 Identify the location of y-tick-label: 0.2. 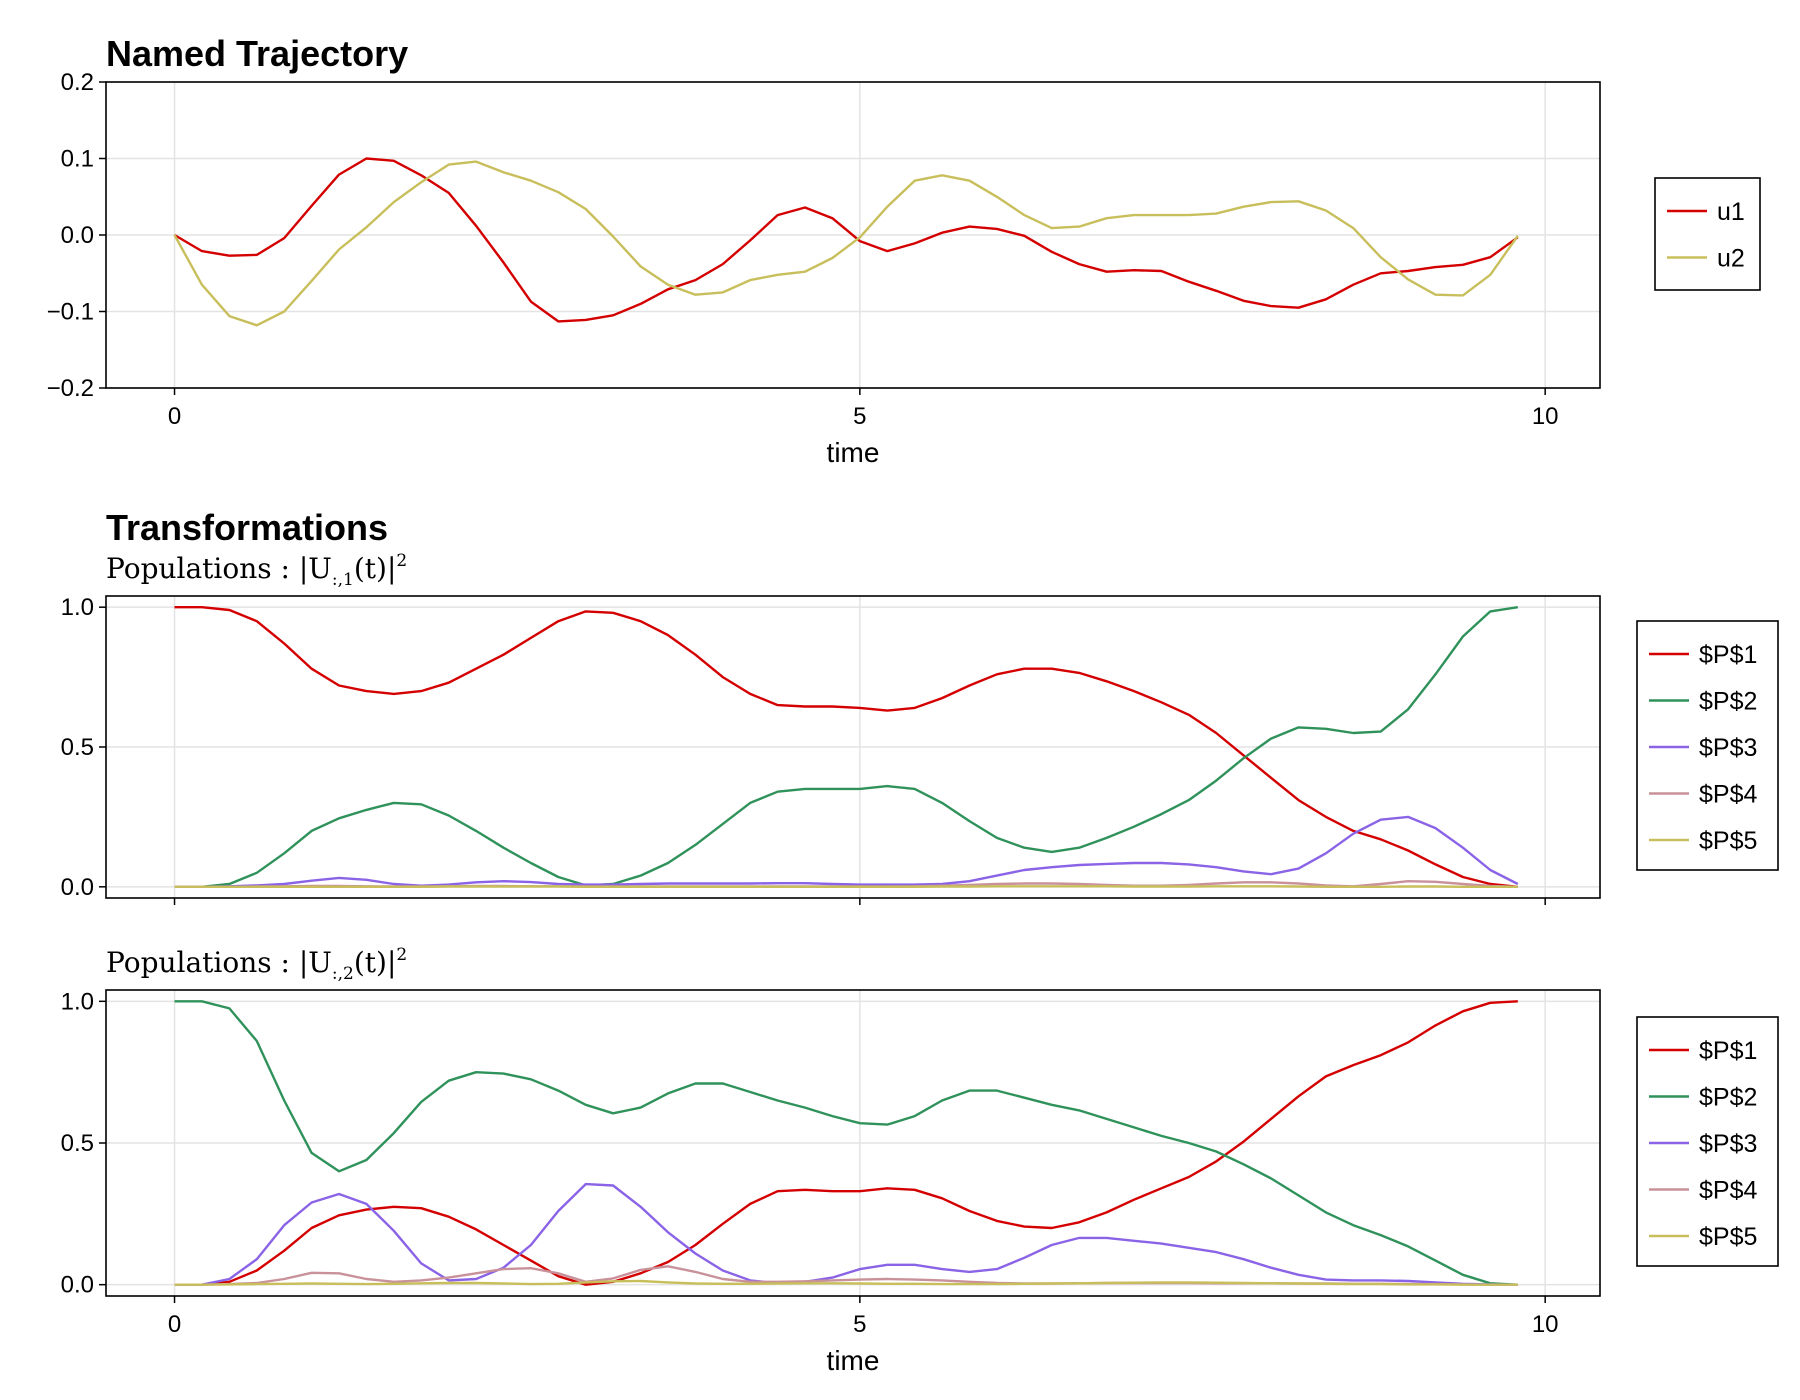
(77, 82).